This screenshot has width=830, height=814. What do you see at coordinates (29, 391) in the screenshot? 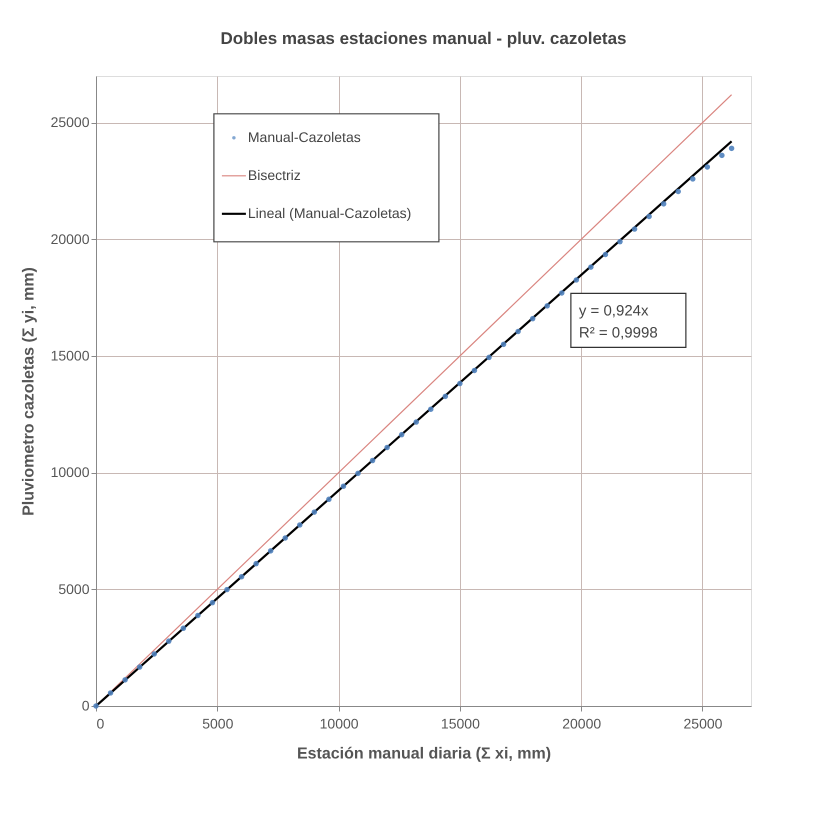
I see `y-axis-title: Pluviometro cazoletas (Σ yi, mm)` at bounding box center [29, 391].